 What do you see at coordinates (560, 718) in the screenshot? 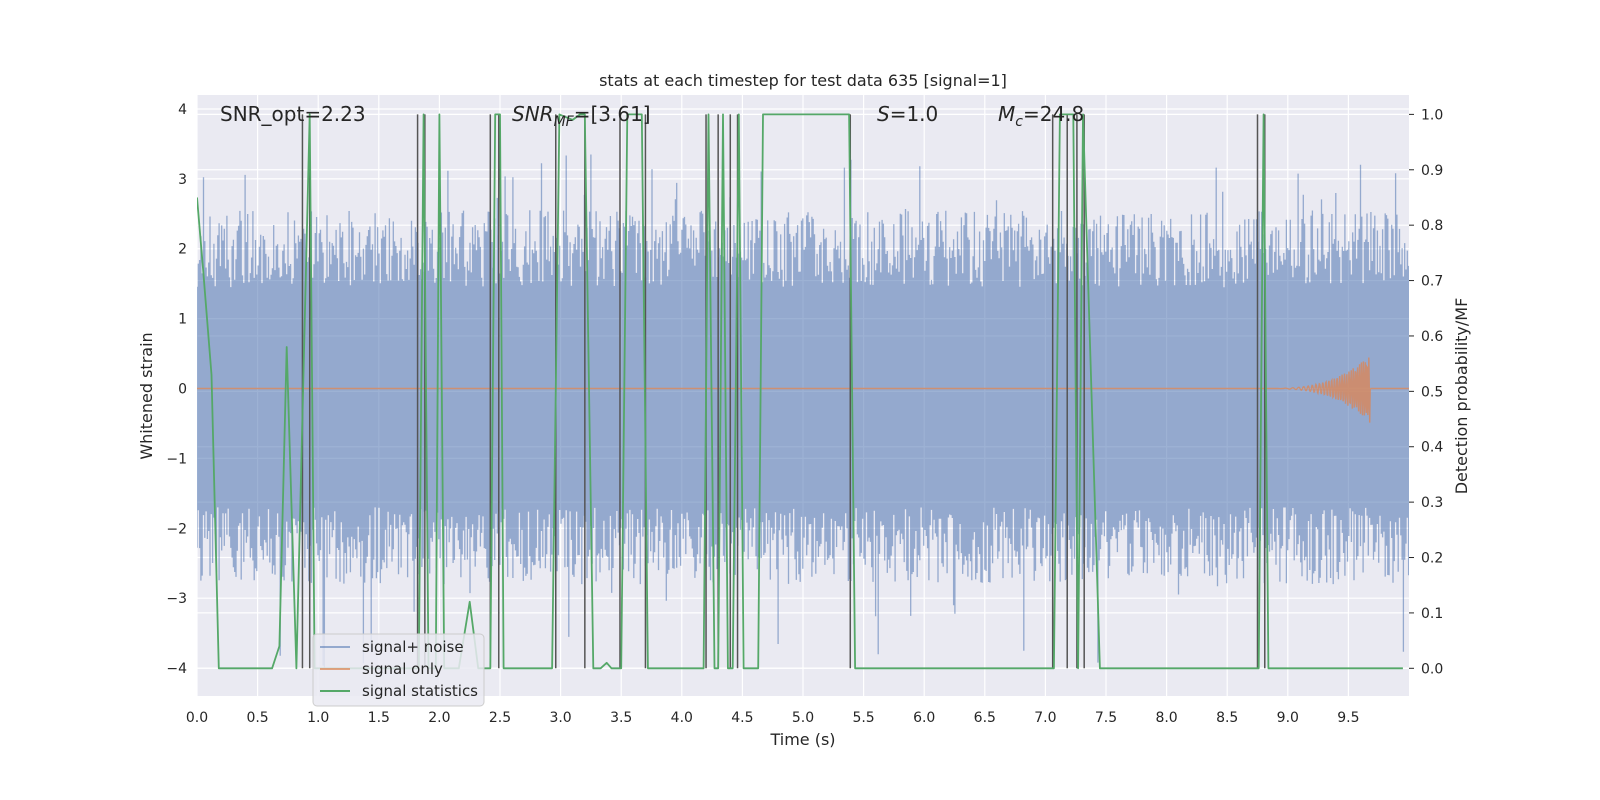
I see `x-tick-label: 3.0` at bounding box center [560, 718].